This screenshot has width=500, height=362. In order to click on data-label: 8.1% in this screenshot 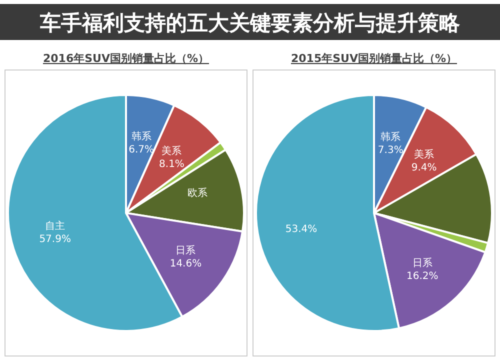, I will do `click(171, 164)`.